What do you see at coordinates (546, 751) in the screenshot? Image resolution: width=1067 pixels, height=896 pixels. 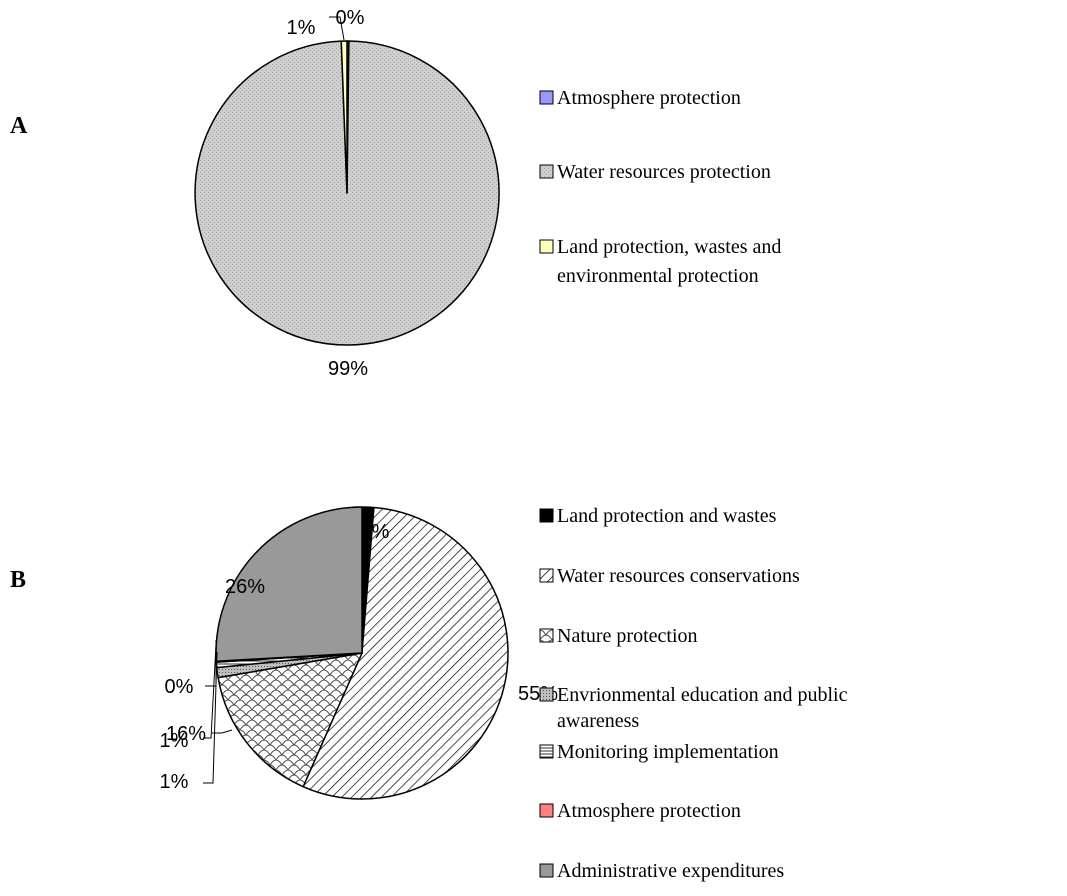 I see `legend-swatch-b-monitoring` at bounding box center [546, 751].